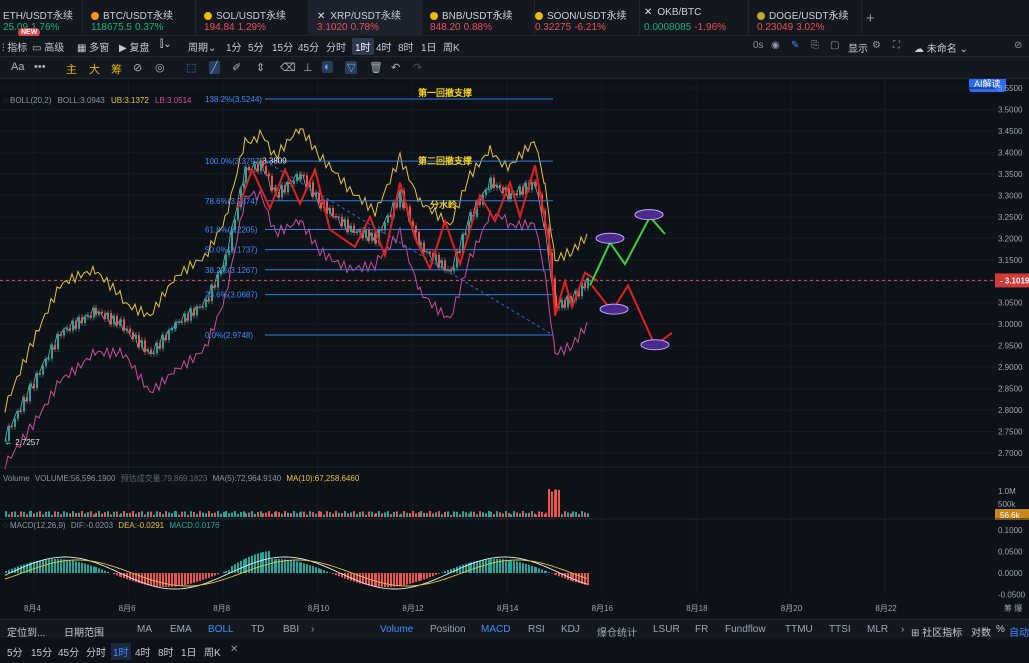 The width and height of the screenshot is (1029, 663). What do you see at coordinates (252, 18) in the screenshot?
I see `tab-sol: SOL/USDT永续 194.84 1.29%` at bounding box center [252, 18].